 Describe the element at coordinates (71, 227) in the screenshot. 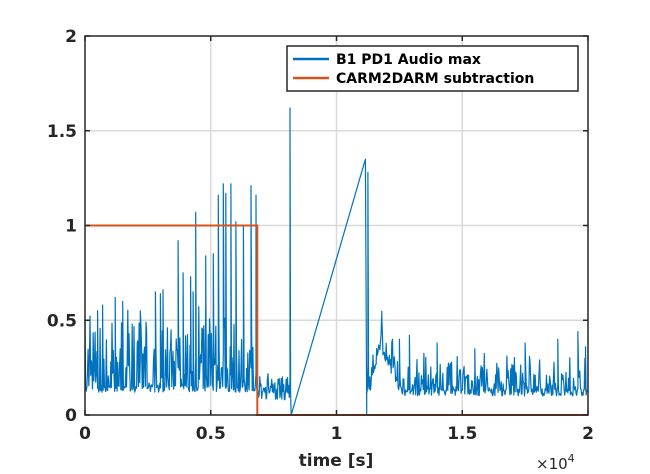

I see `y-tick-label: 1` at that location.